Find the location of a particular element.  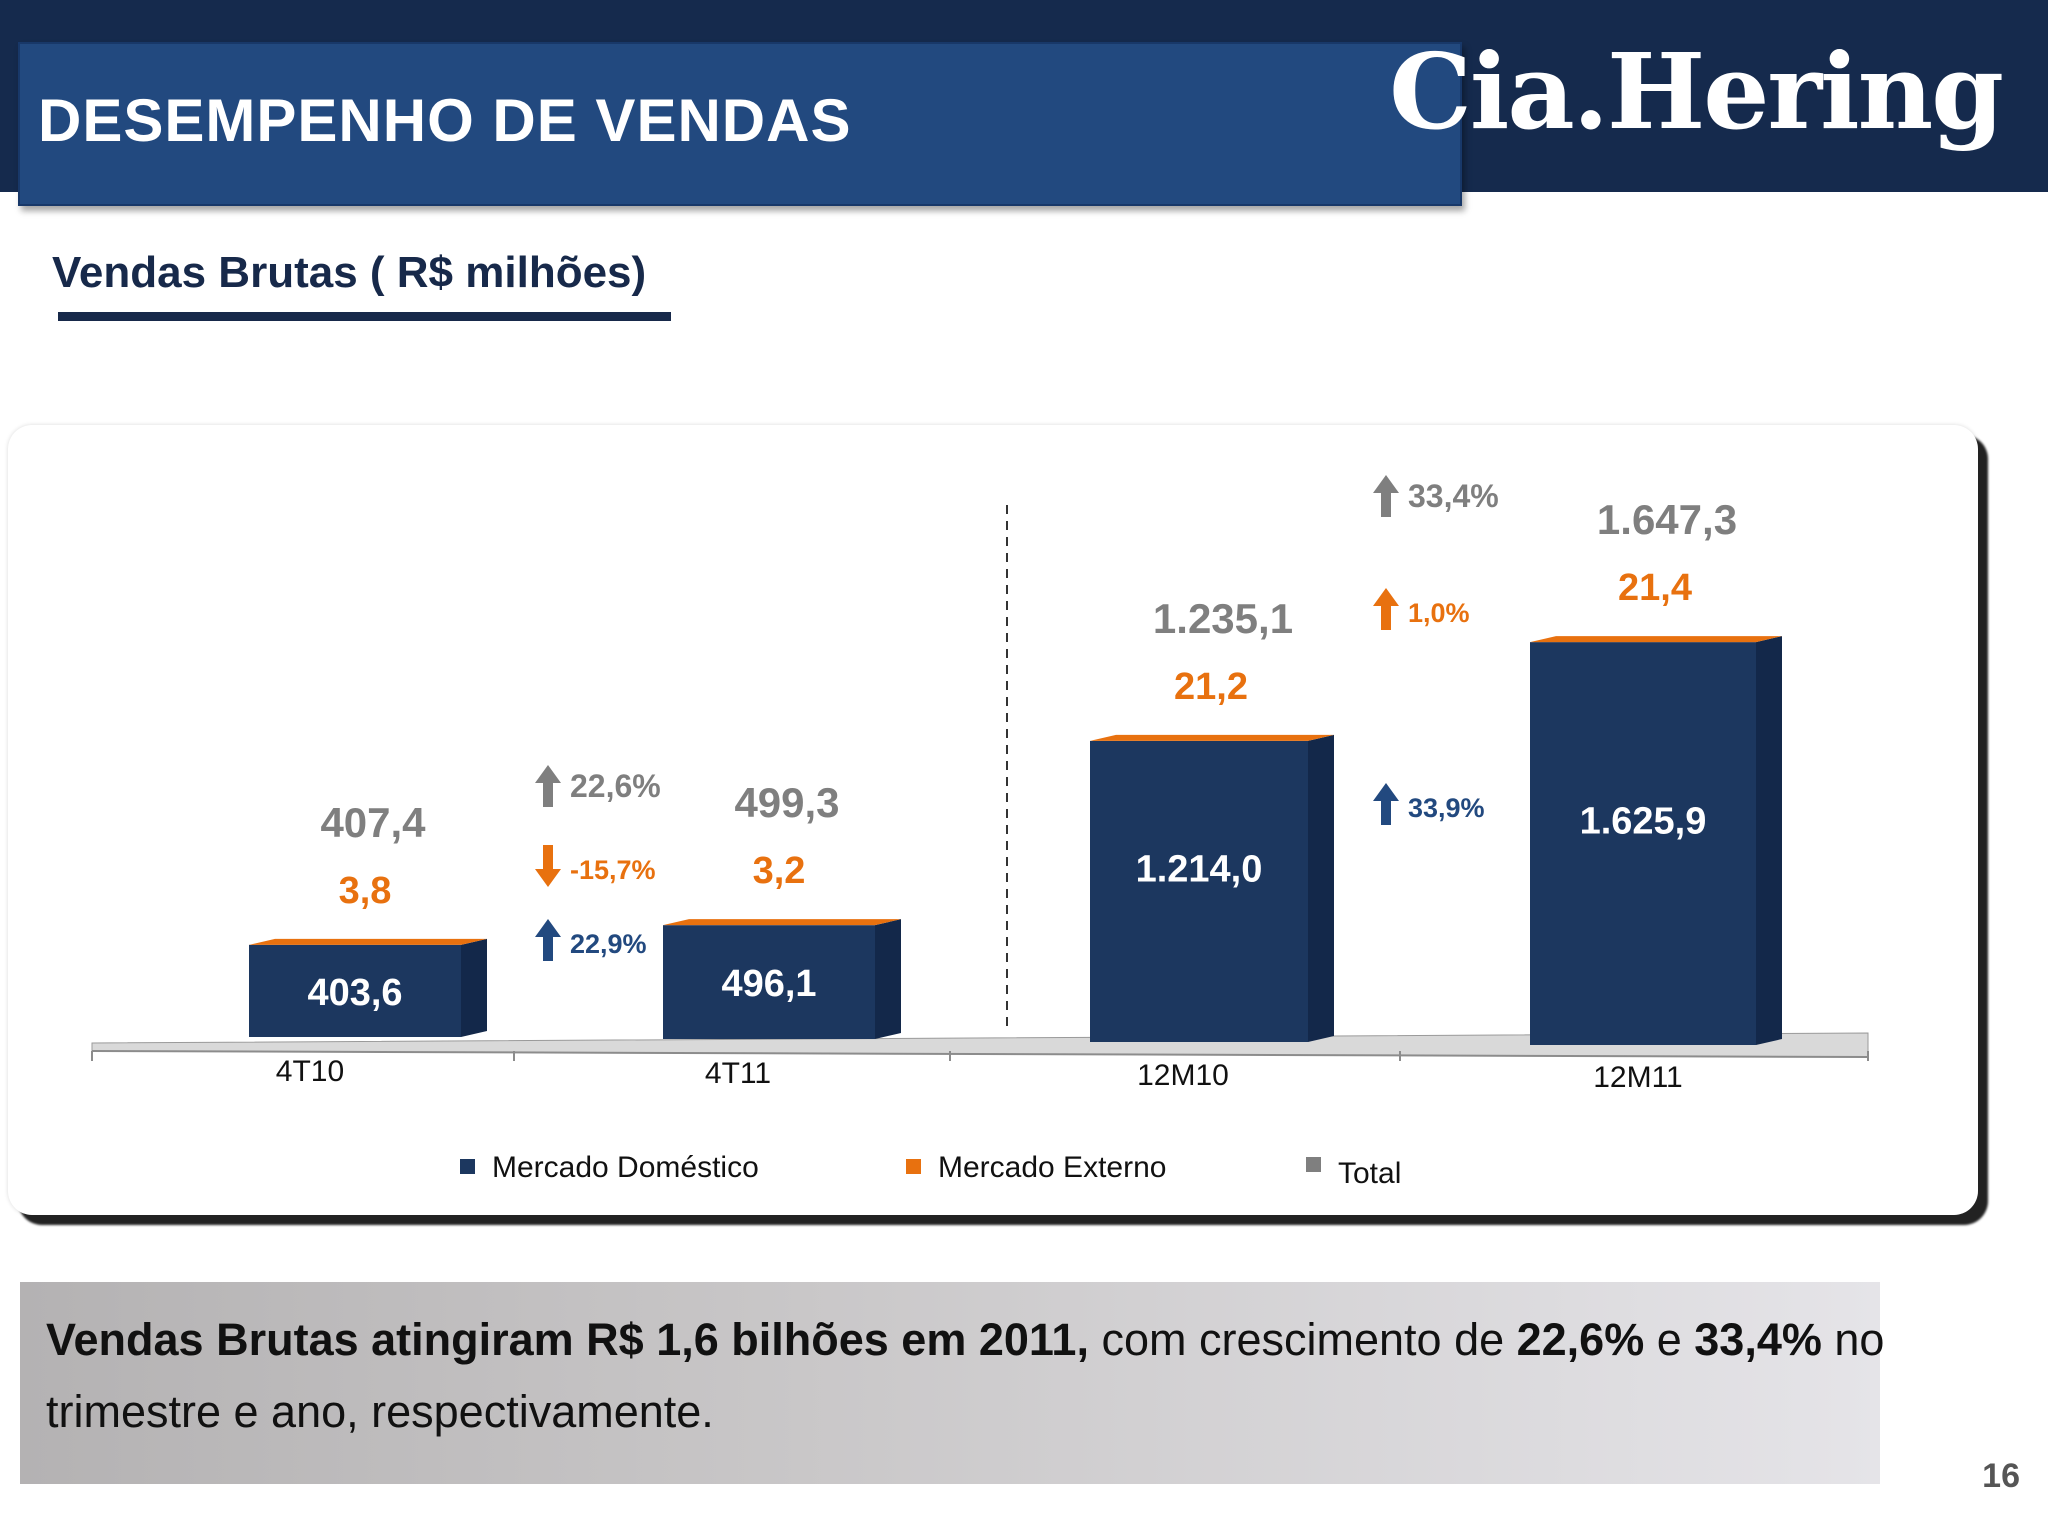

label-total: 1.647,3 is located at coordinates (1667, 519).